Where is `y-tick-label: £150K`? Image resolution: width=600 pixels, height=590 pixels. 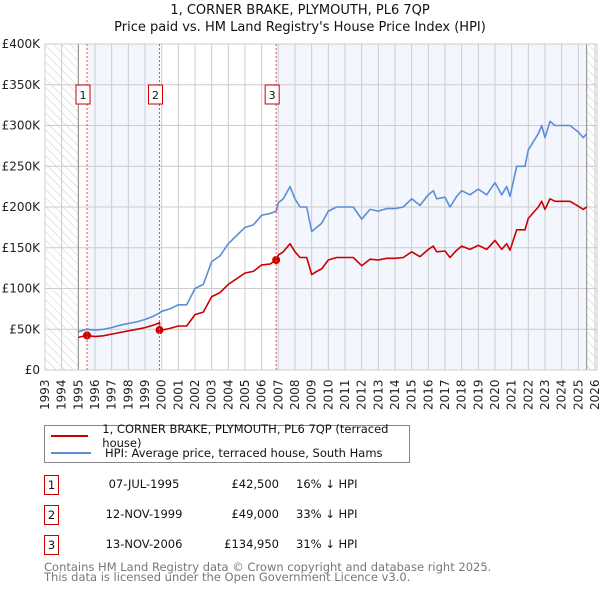
y-tick-label: £150K is located at coordinates (22, 248).